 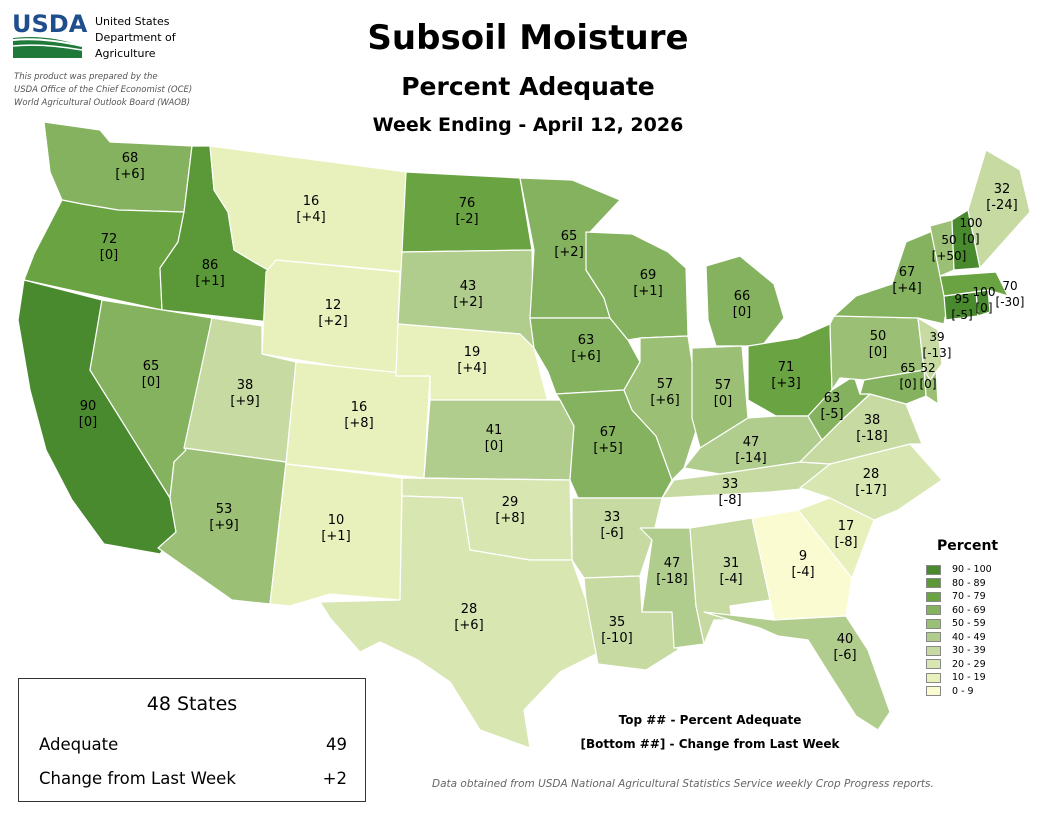 I want to click on state-value-co: 16, so click(x=359, y=407).